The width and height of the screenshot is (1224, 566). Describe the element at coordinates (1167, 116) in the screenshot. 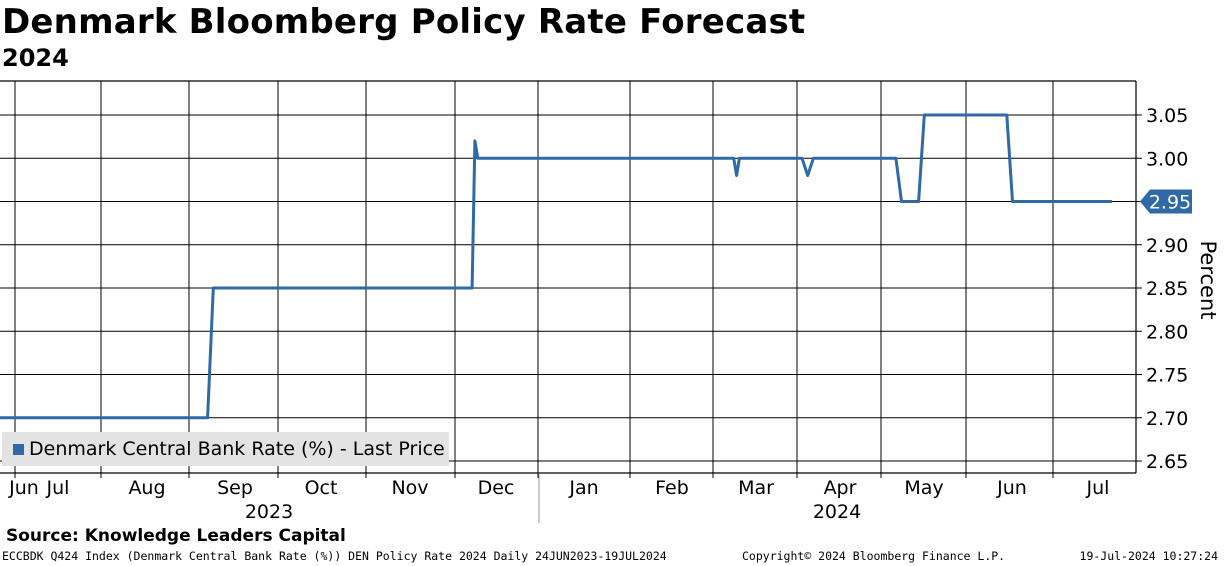

I see `y-tick-label: 3.05` at that location.